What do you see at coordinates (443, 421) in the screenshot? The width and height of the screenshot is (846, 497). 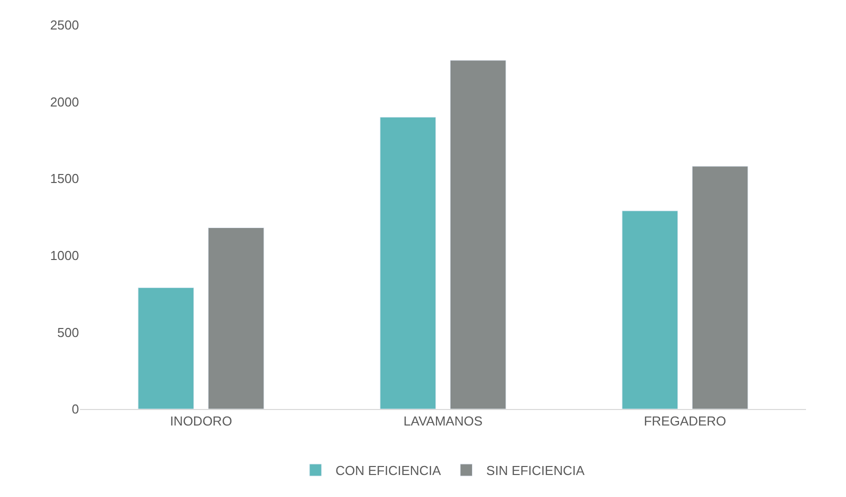 I see `x-tick-label: LAVAMANOS` at bounding box center [443, 421].